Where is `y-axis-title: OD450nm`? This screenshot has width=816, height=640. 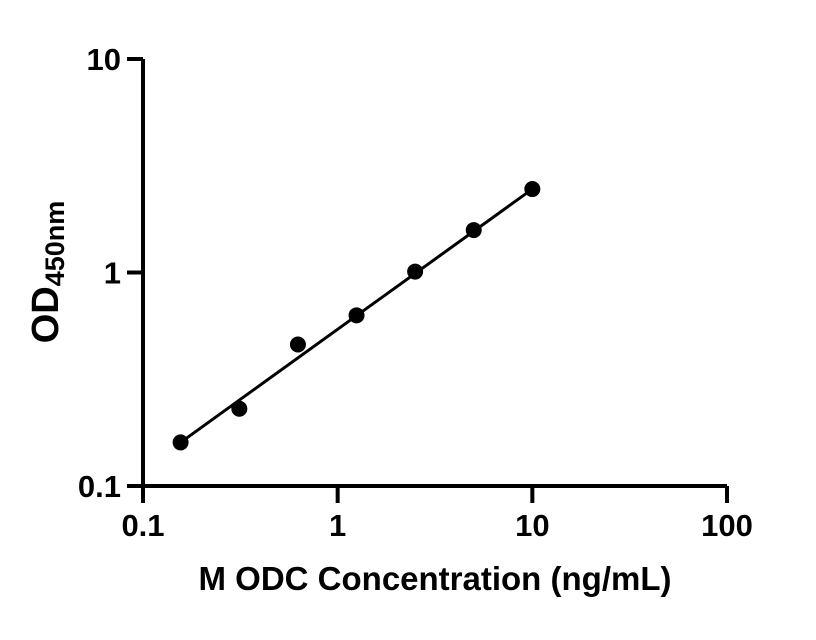
y-axis-title: OD450nm is located at coordinates (47, 272).